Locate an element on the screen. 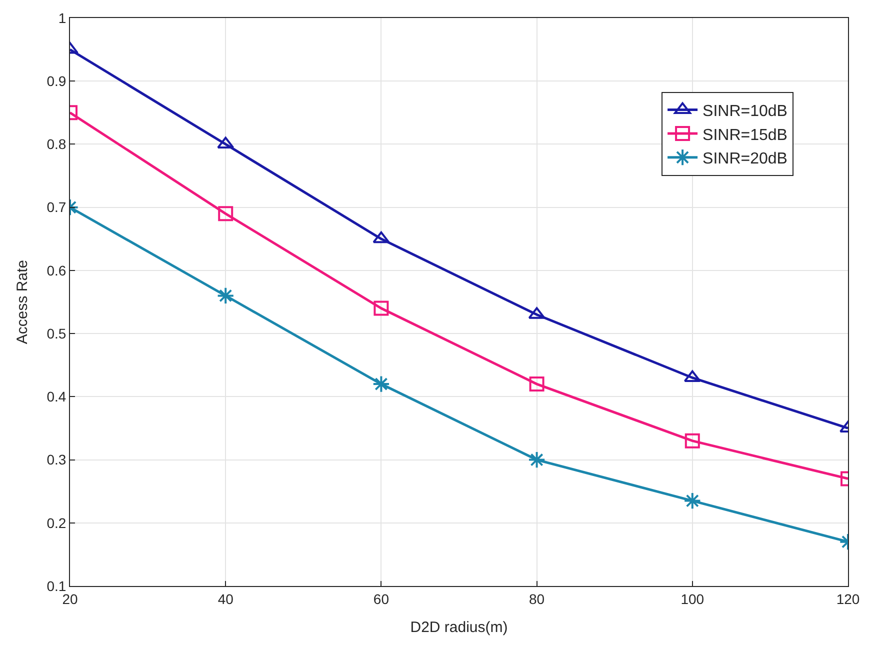 Image resolution: width=870 pixels, height=646 pixels. x-axis-title: D2D radius(m) is located at coordinates (459, 627).